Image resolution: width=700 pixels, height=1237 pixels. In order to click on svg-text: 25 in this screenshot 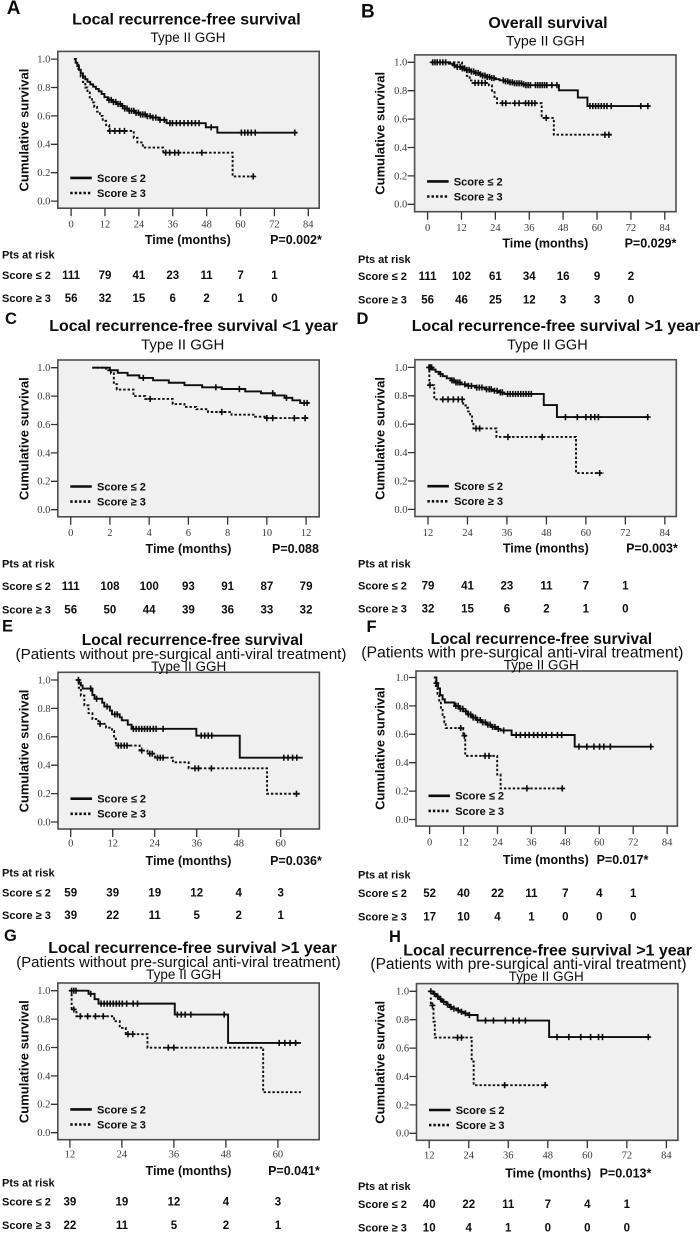, I will do `click(495, 301)`.